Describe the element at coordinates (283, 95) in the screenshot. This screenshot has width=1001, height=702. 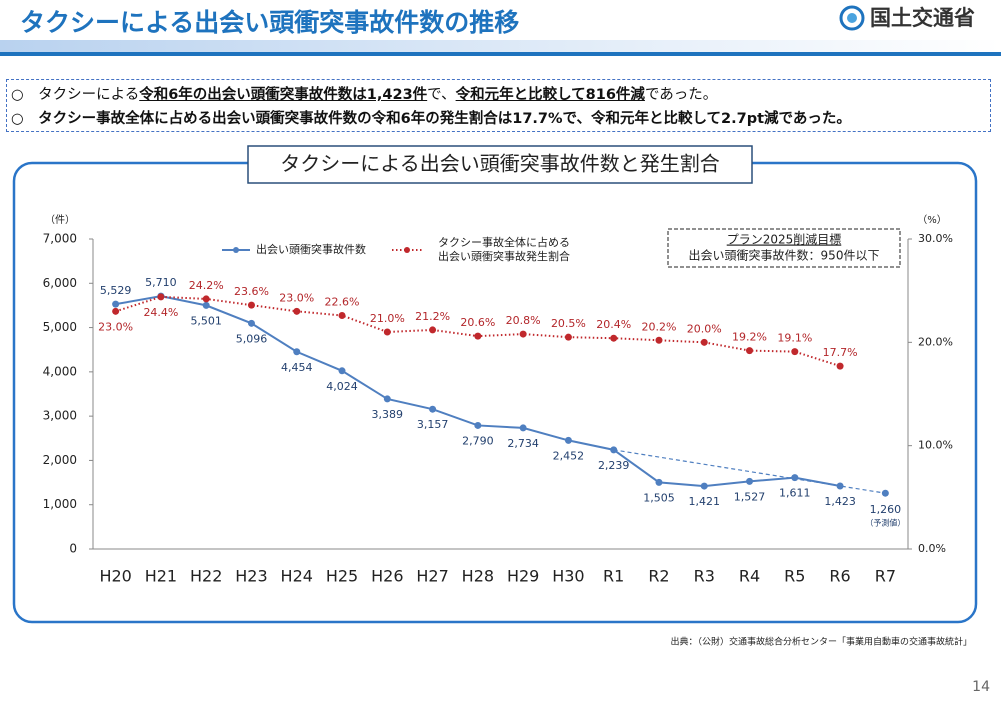
I see `emphasis: 令和6年の出会い頭衝突事故件数は1,423件` at that location.